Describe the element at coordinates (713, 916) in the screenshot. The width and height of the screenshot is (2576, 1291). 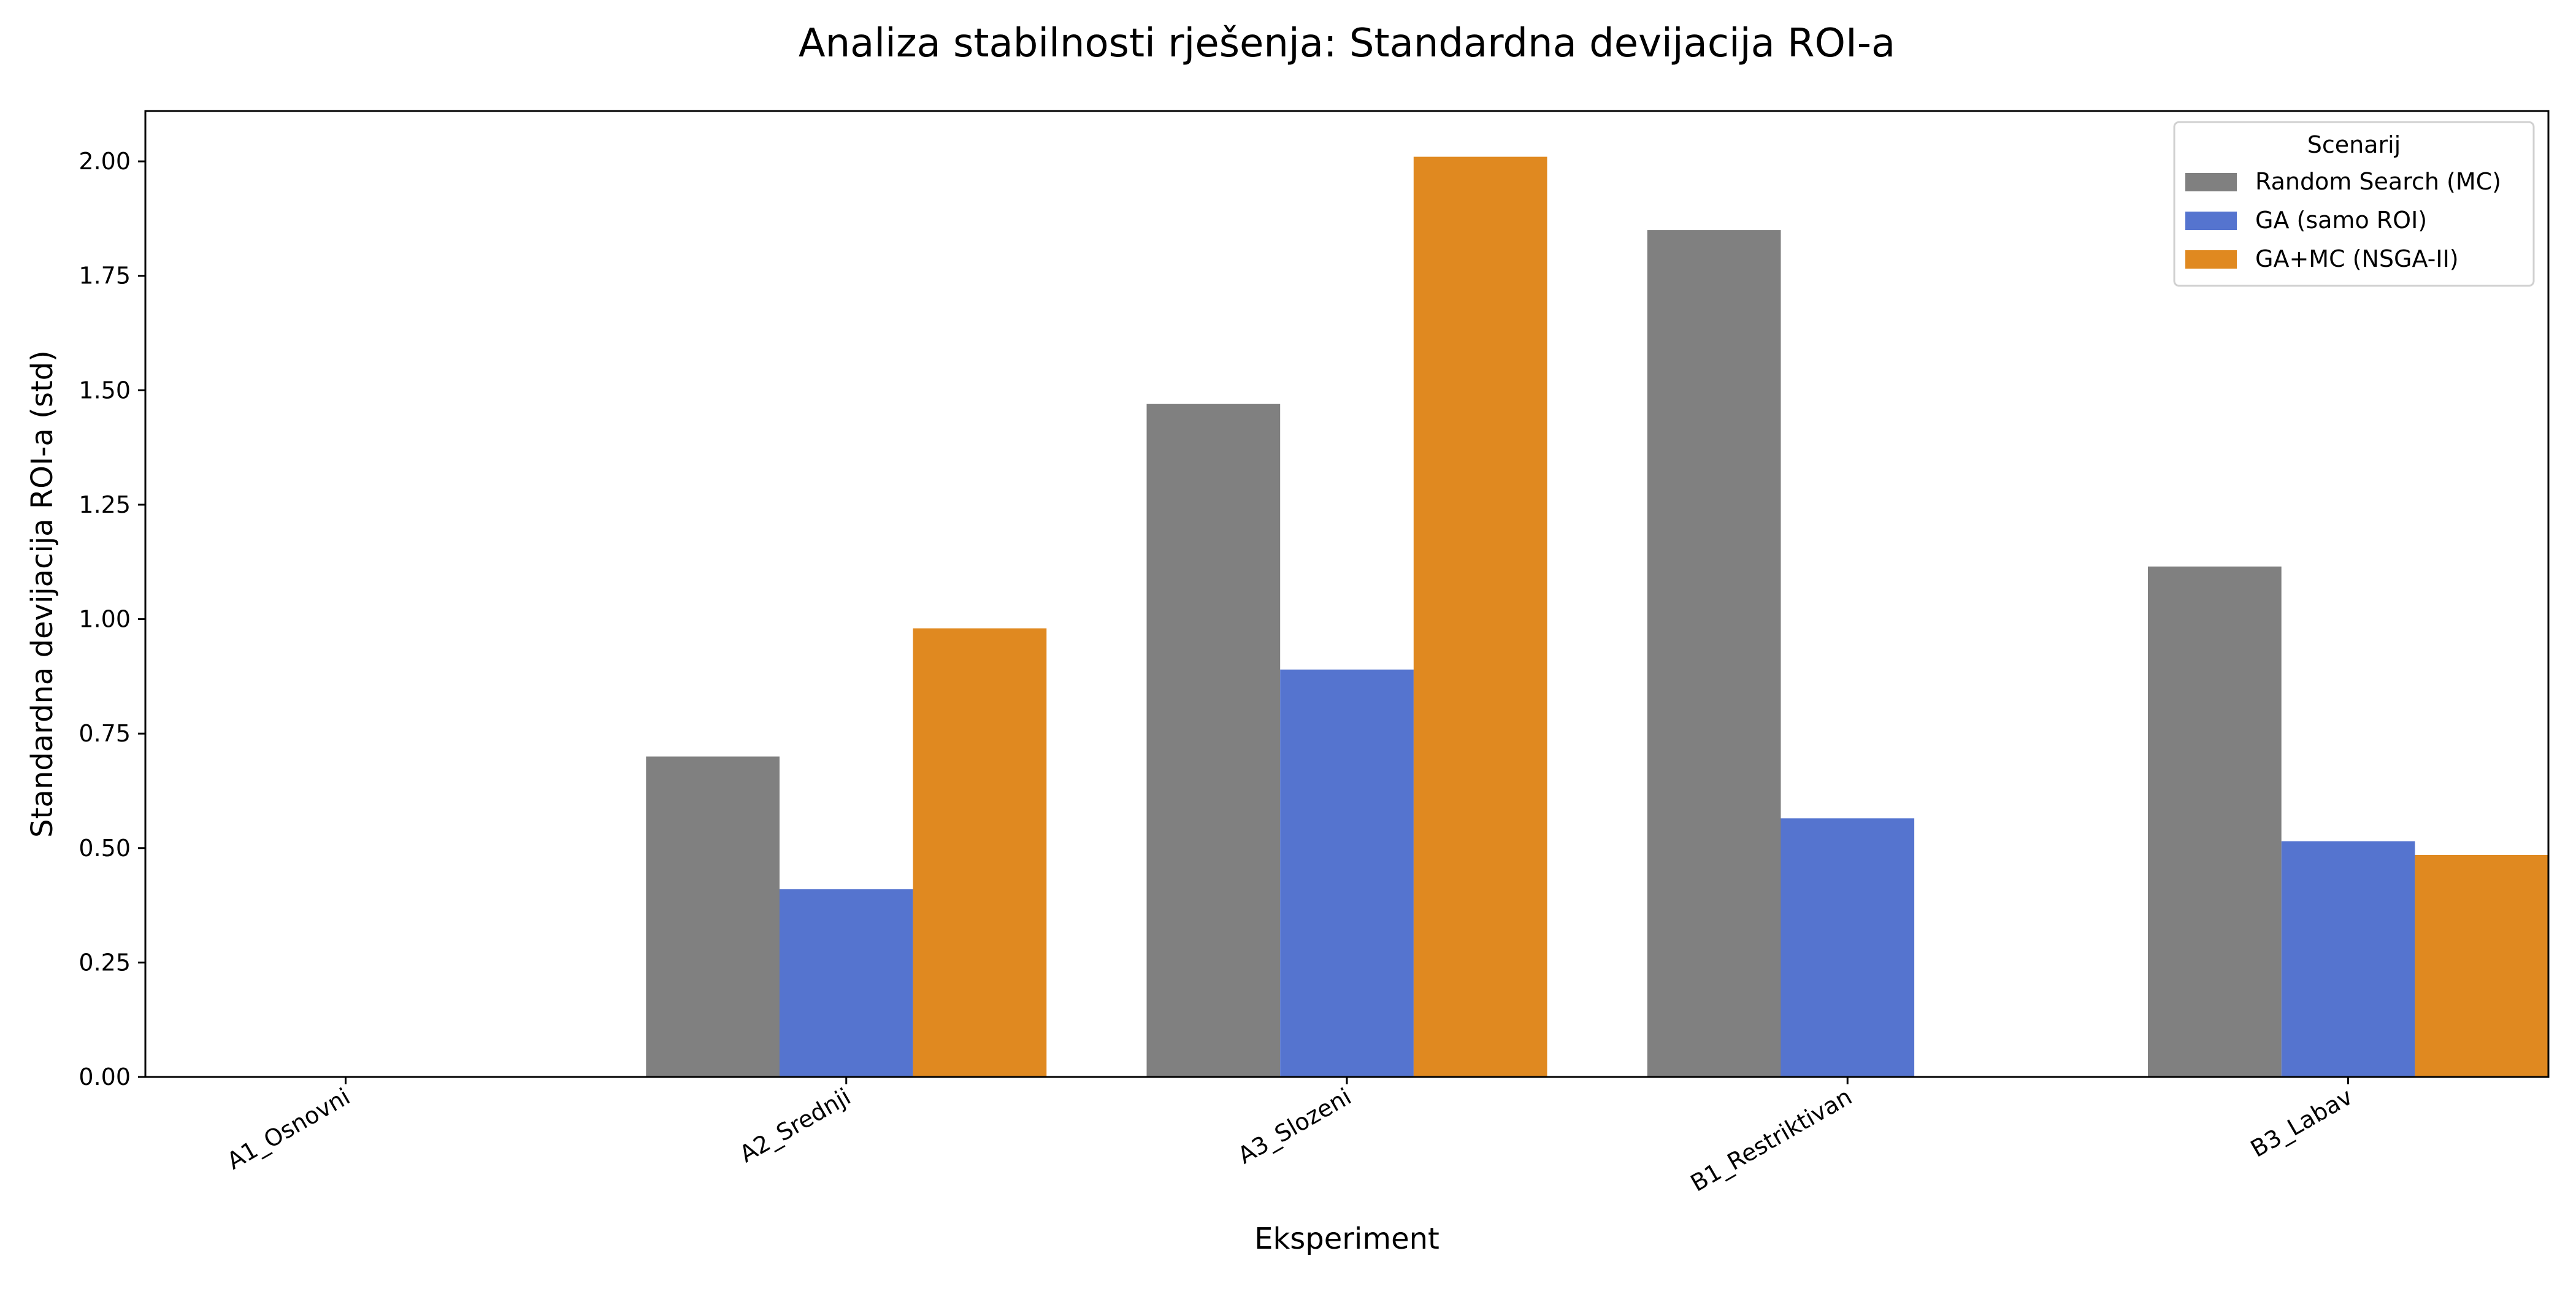
I see `bar-random-search-mc-a2-srednji` at that location.